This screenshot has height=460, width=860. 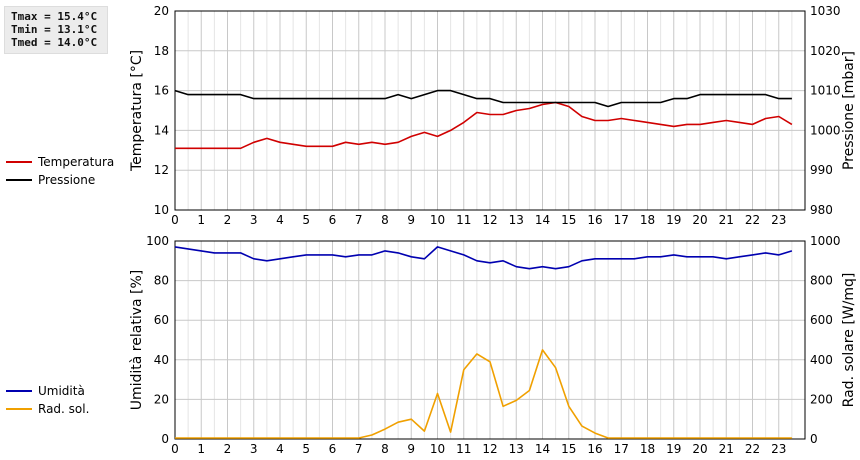 What do you see at coordinates (516, 220) in the screenshot?
I see `panel1-x-tick-label: 13` at bounding box center [516, 220].